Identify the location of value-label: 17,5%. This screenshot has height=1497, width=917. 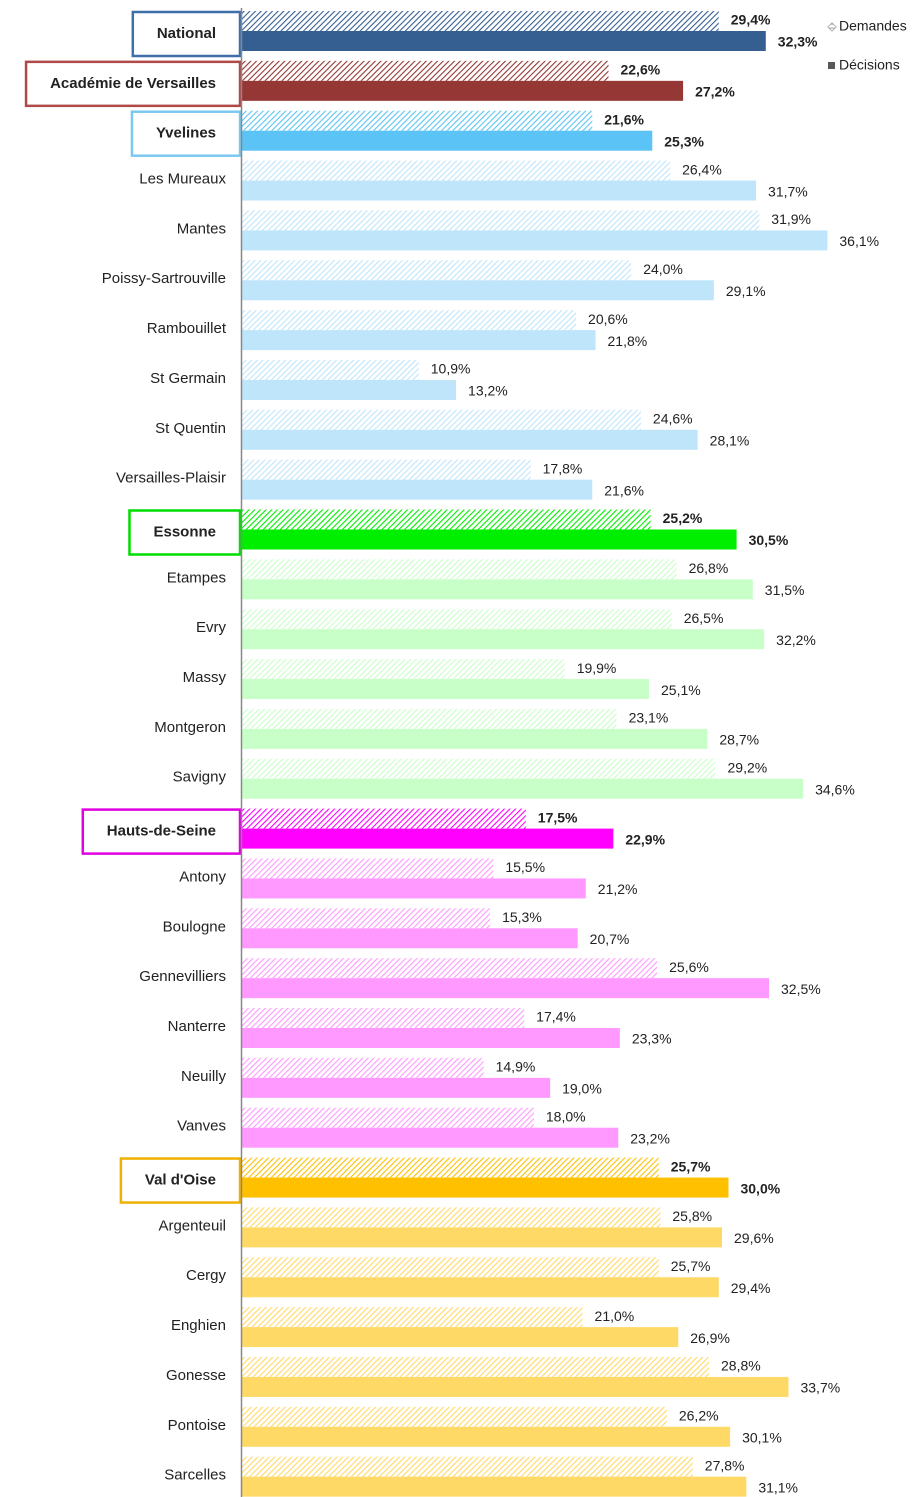
(558, 817).